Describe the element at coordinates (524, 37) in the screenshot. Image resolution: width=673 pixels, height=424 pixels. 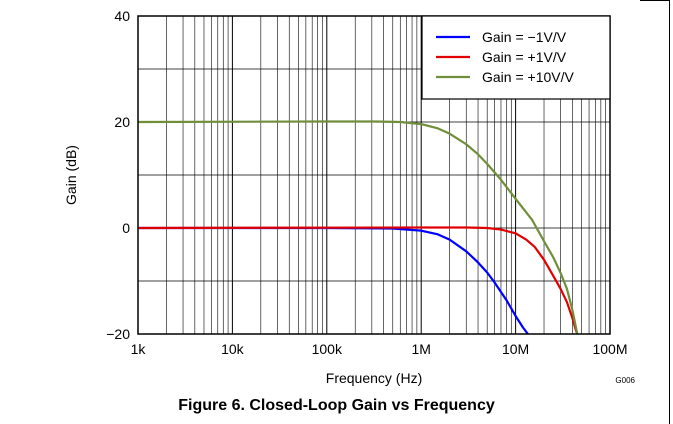
I see `legend-label-1: Gain = −1V/V` at that location.